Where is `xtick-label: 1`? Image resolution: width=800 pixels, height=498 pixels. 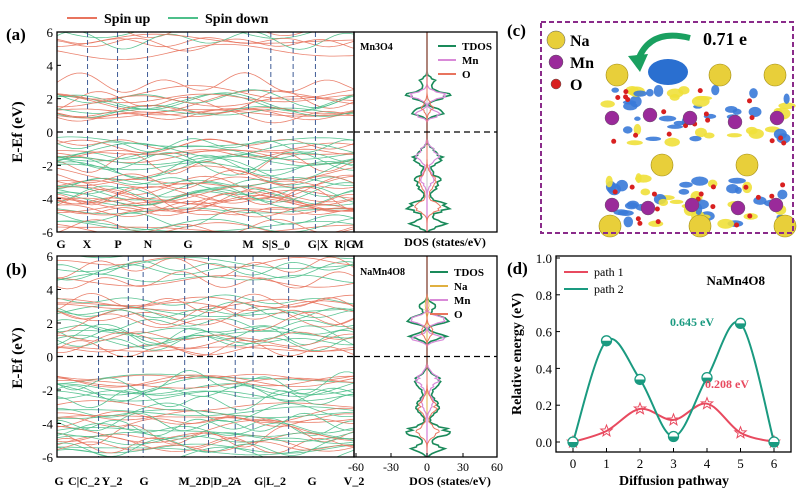
xtick-label: 1 is located at coordinates (606, 463).